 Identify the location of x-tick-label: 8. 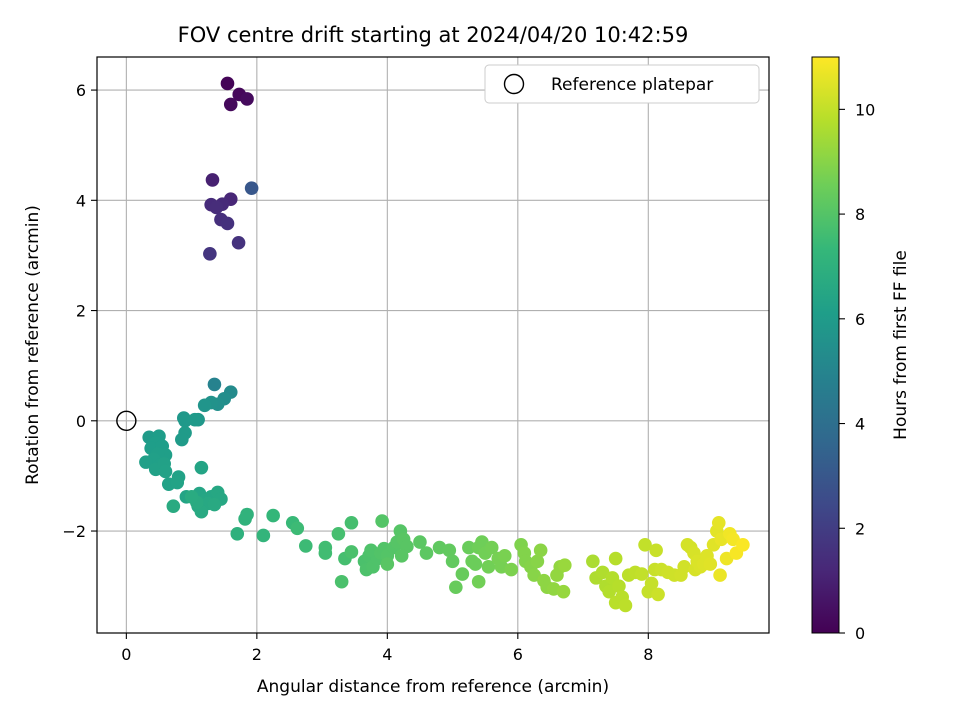
(648, 654).